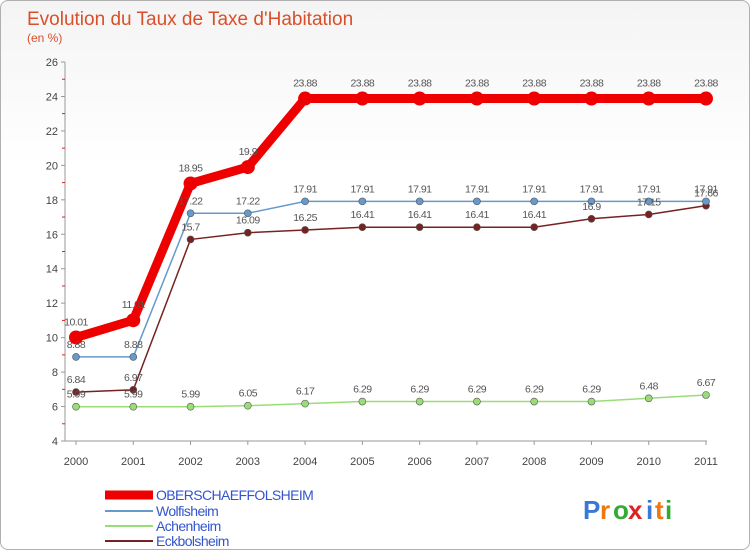 This screenshot has height=550, width=750. Describe the element at coordinates (305, 462) in the screenshot. I see `x-tick-label: 2004` at that location.